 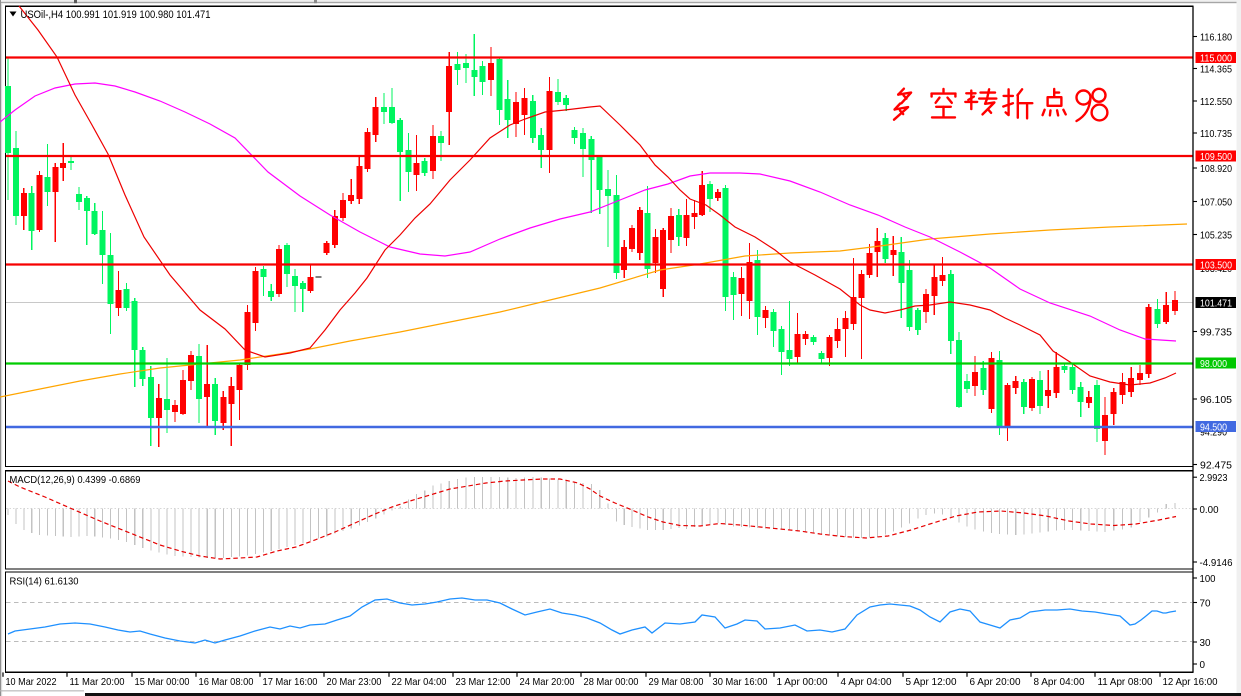 I want to click on svg-text: 108.920, so click(x=1216, y=169).